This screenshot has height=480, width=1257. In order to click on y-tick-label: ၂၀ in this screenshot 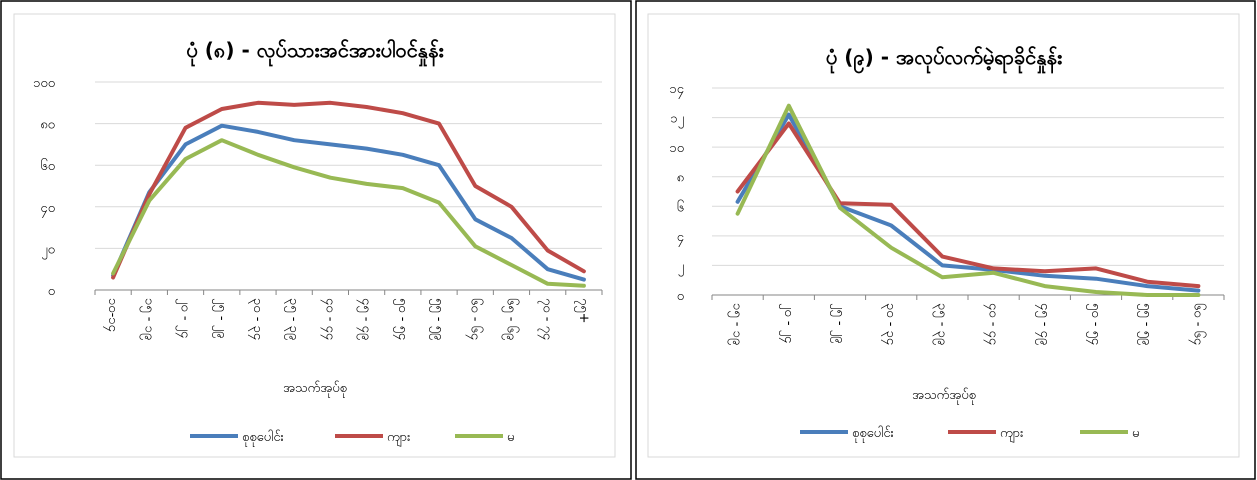, I will do `click(48, 250)`.